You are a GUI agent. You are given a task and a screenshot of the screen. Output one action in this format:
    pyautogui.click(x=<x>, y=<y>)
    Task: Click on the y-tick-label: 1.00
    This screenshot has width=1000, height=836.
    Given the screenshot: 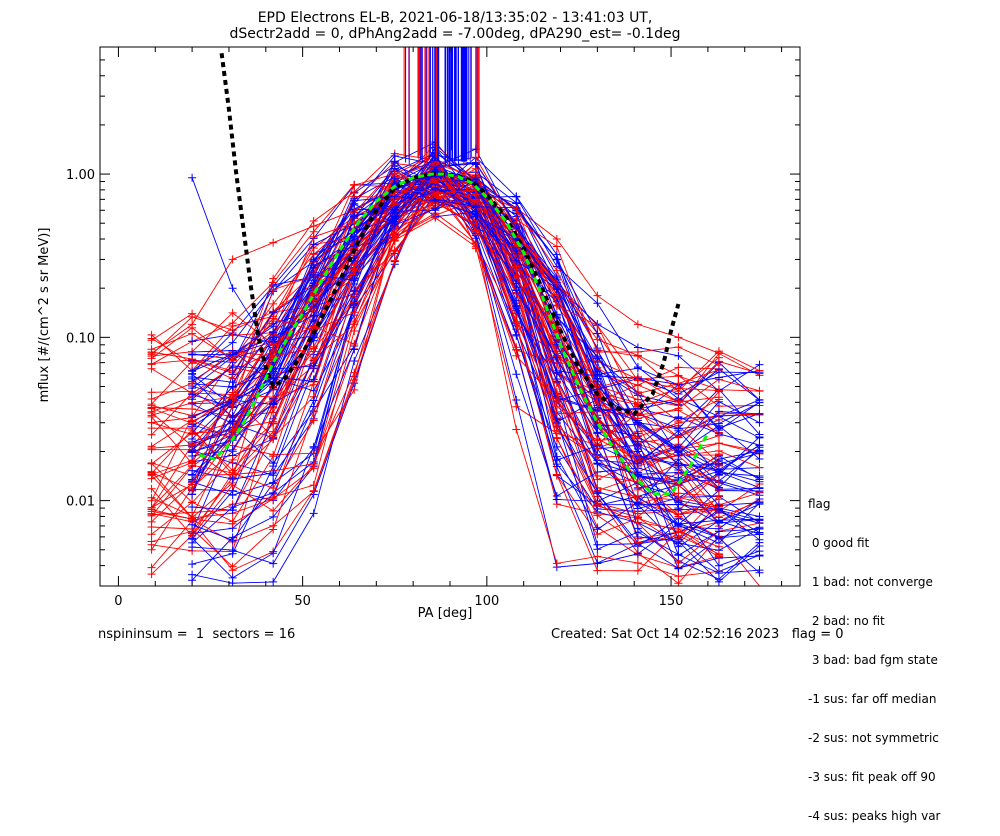 What is the action you would take?
    pyautogui.click(x=80, y=175)
    